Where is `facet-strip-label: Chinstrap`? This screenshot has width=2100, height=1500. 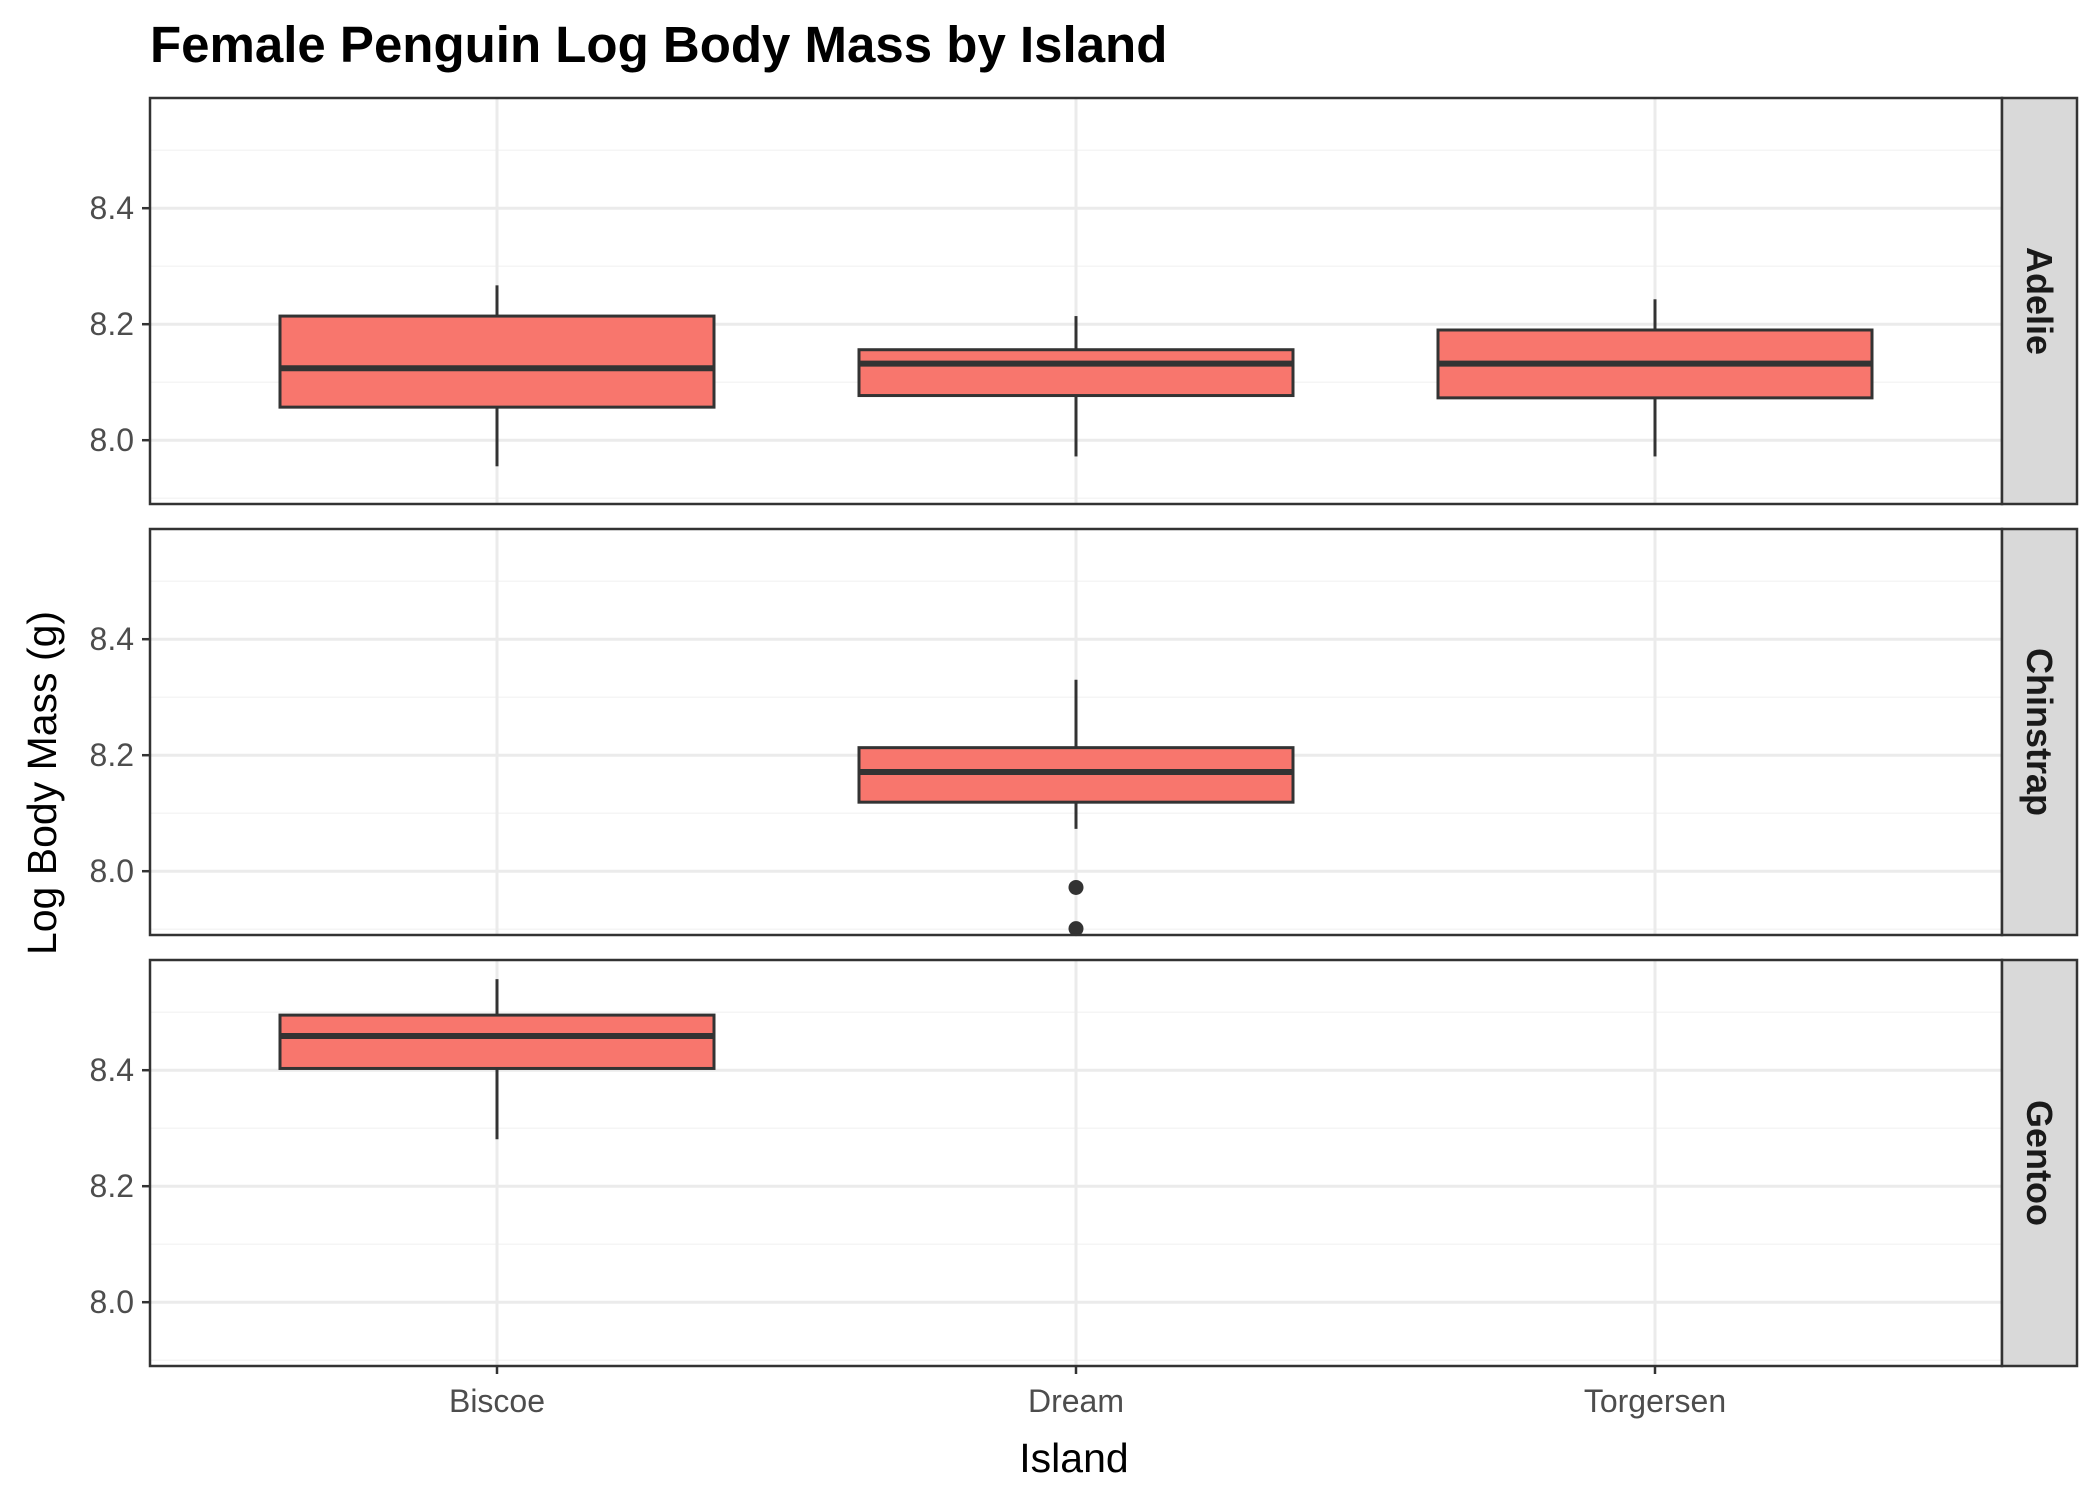 facet-strip-label: Chinstrap is located at coordinates (2039, 732).